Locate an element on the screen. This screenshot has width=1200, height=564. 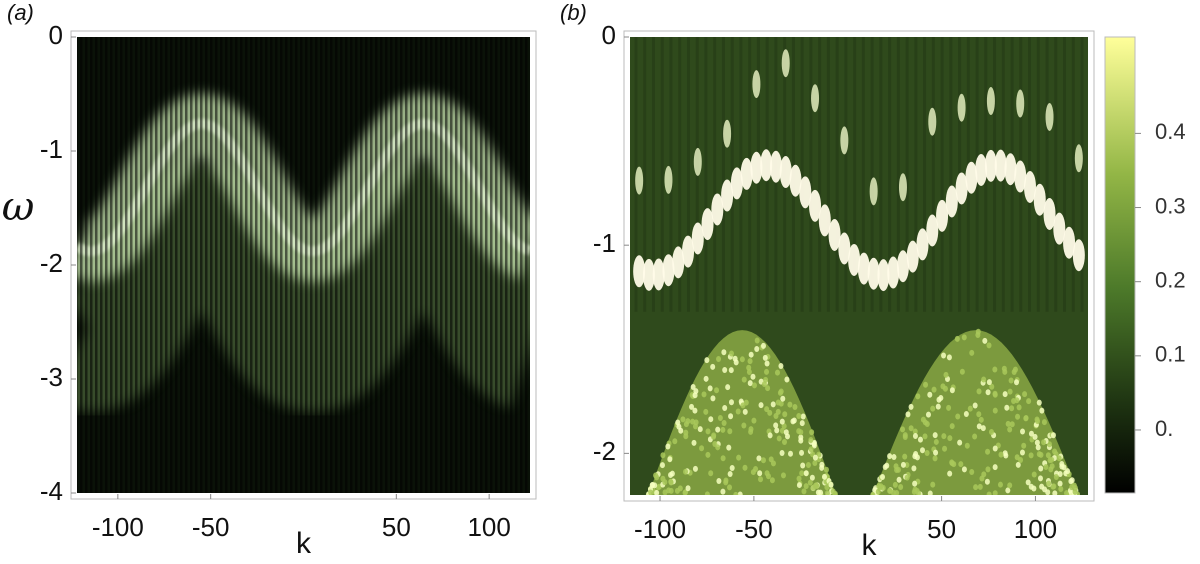
colorbar-tick-label: 0.4 is located at coordinates (1170, 131).